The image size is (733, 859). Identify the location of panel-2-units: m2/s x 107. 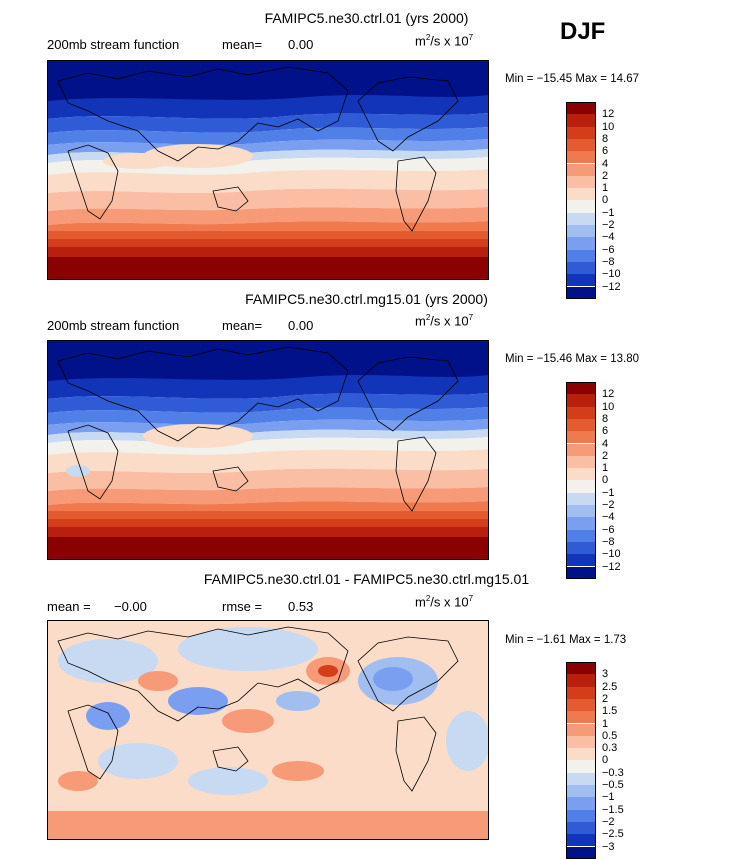
(444, 321).